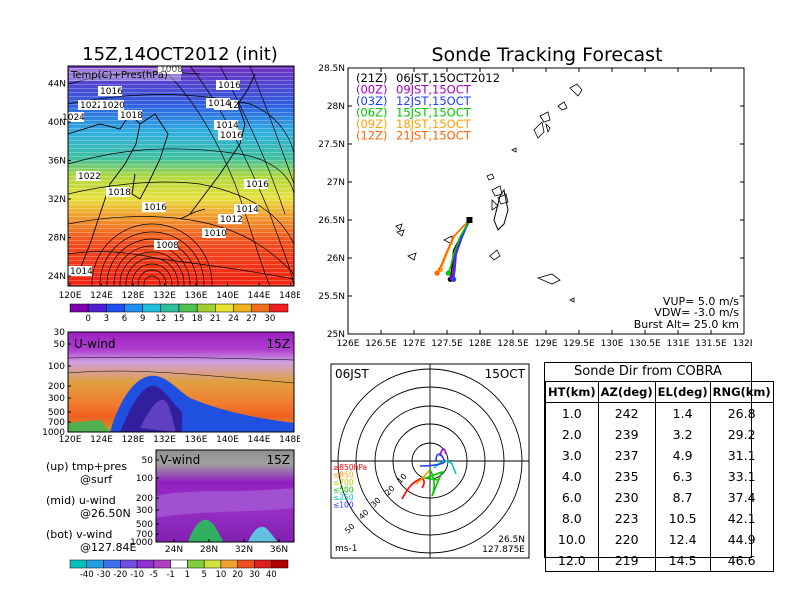 The image size is (792, 612). Describe the element at coordinates (70, 296) in the screenshot. I see `lon-tick-label: 120E` at that location.